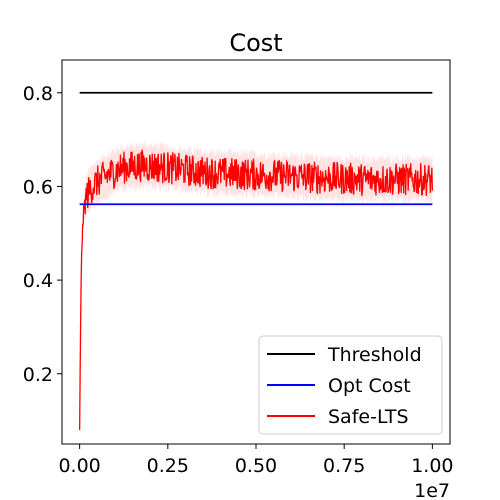 This screenshot has height=500, width=500. Describe the element at coordinates (369, 386) in the screenshot. I see `legend-label: Opt Cost` at that location.